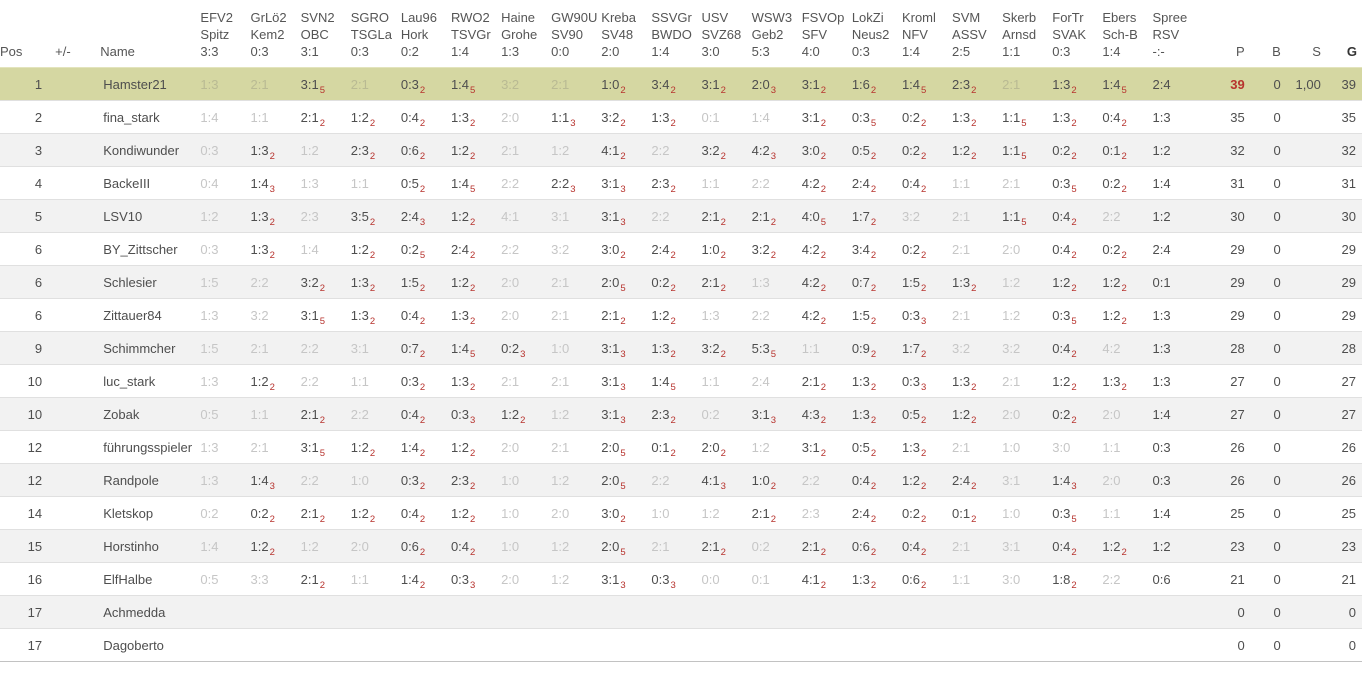 This screenshot has width=1362, height=678. Describe the element at coordinates (773, 84) in the screenshot. I see `tip-cell: 2:03` at that location.